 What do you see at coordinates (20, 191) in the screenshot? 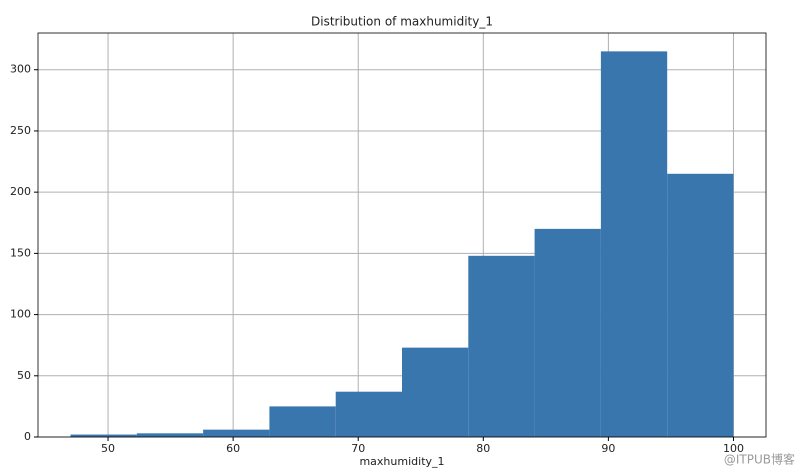
I see `y-tick-label: 200` at bounding box center [20, 191].